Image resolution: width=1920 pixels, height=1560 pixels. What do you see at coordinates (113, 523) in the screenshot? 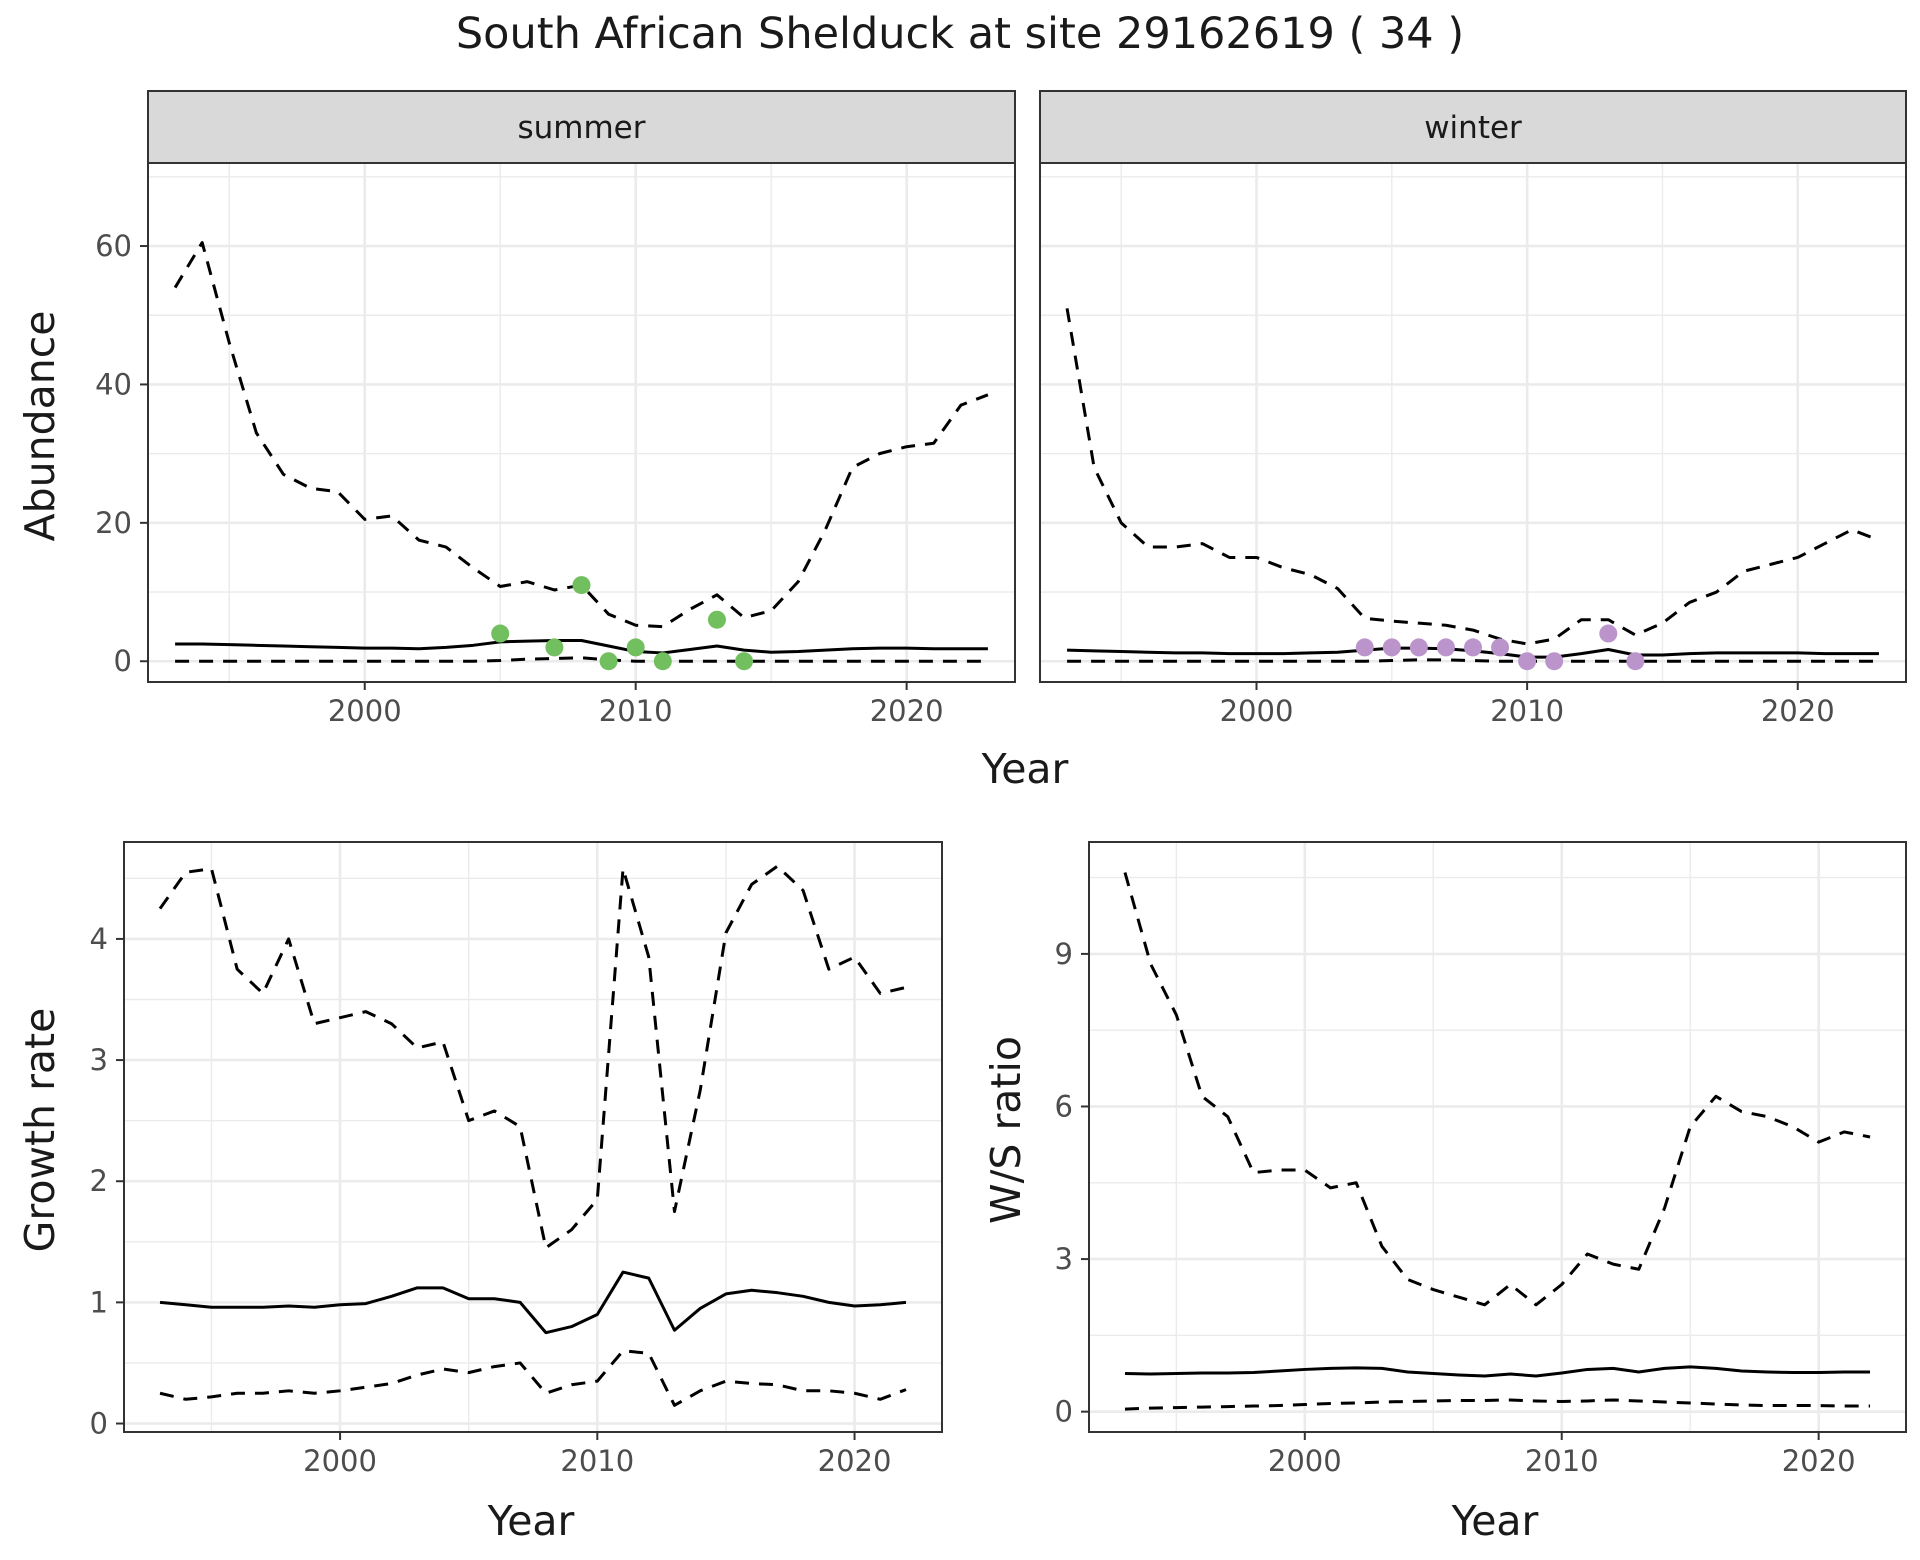
I see `summer-y-tick-label: 20` at bounding box center [113, 523].